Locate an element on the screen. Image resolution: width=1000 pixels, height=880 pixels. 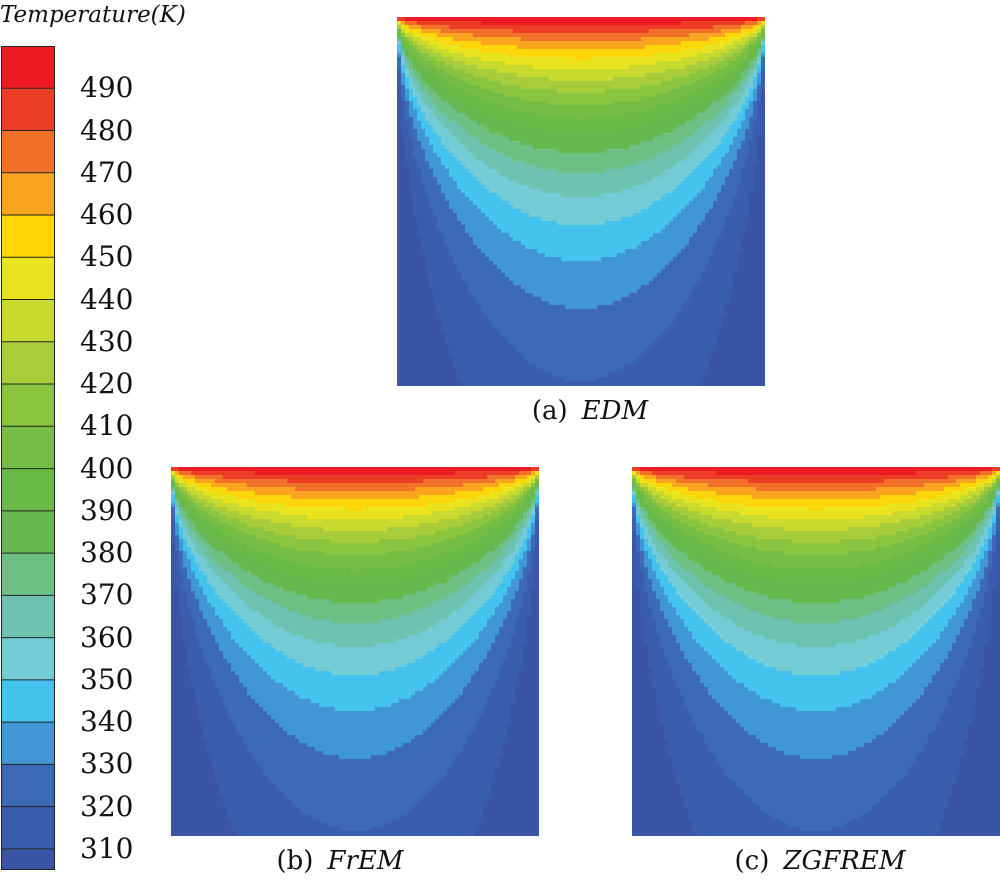
colorbar-tick-label: 460 is located at coordinates (107, 215).